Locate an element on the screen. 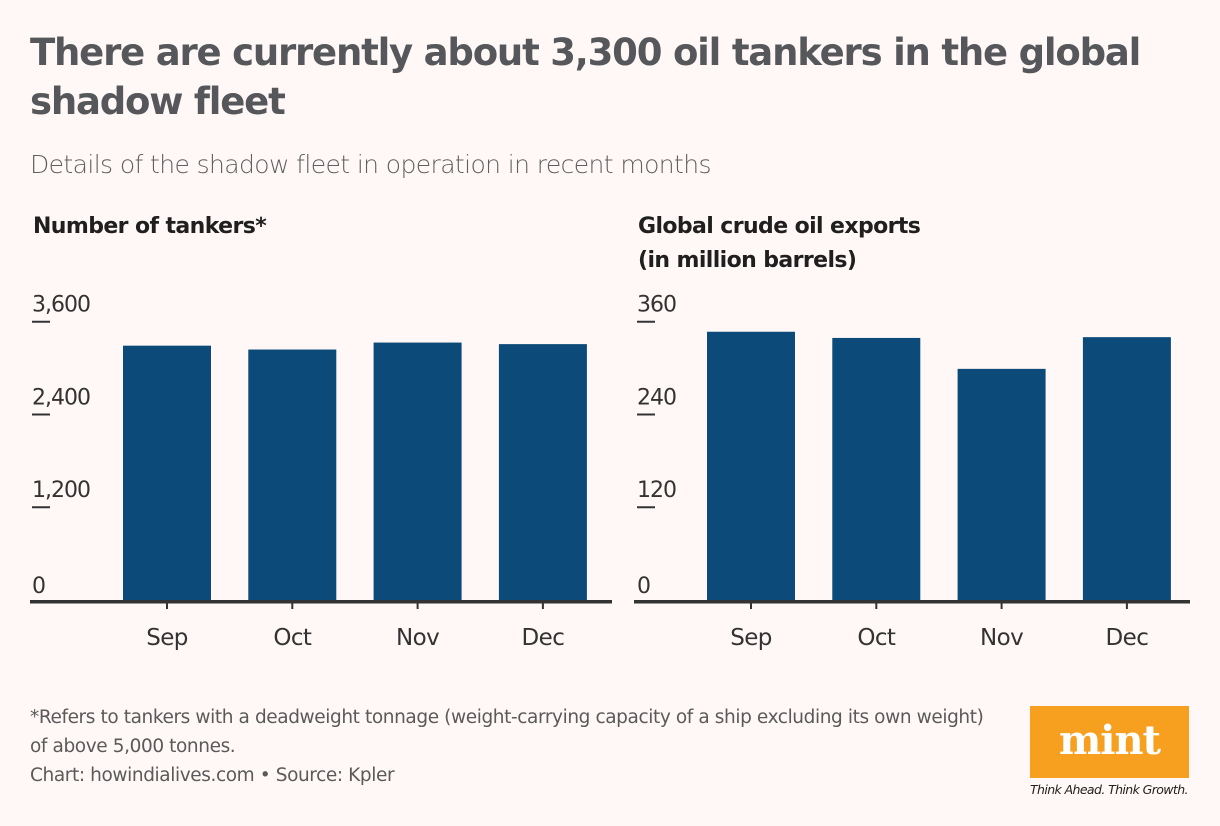  y-tick-label: 3,600 is located at coordinates (61, 305).